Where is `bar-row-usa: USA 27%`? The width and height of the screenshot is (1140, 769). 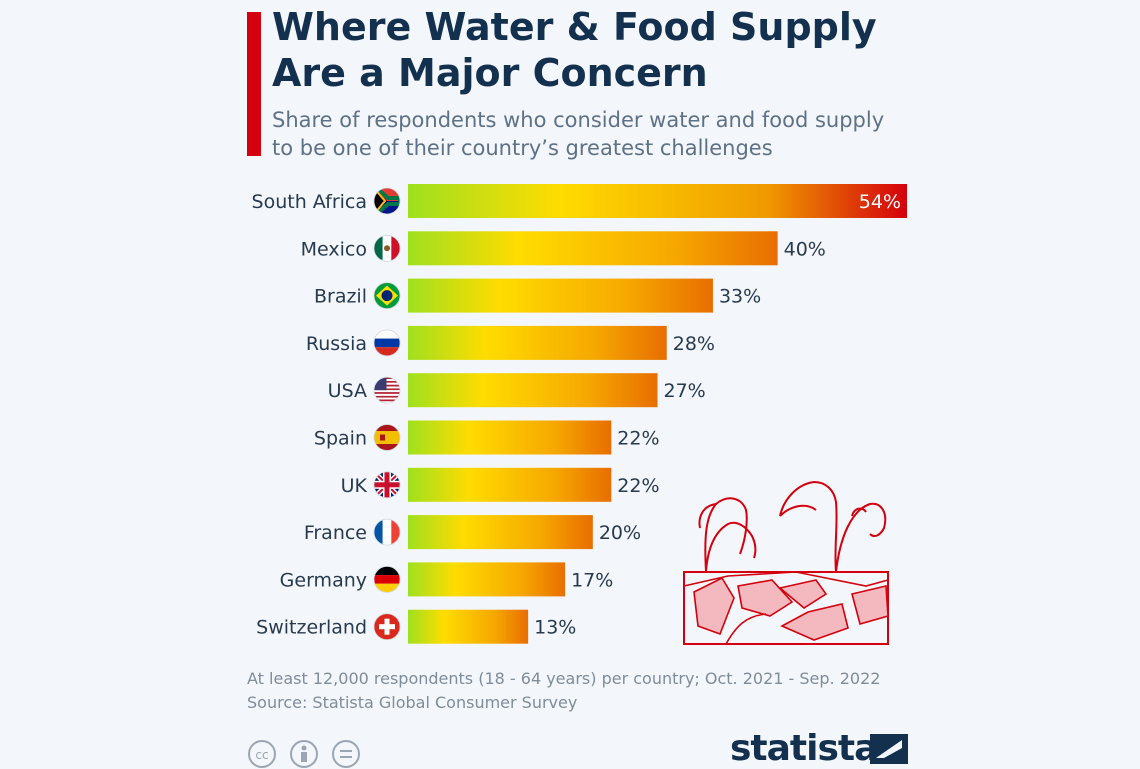
bar-row-usa: USA 27% is located at coordinates (517, 390).